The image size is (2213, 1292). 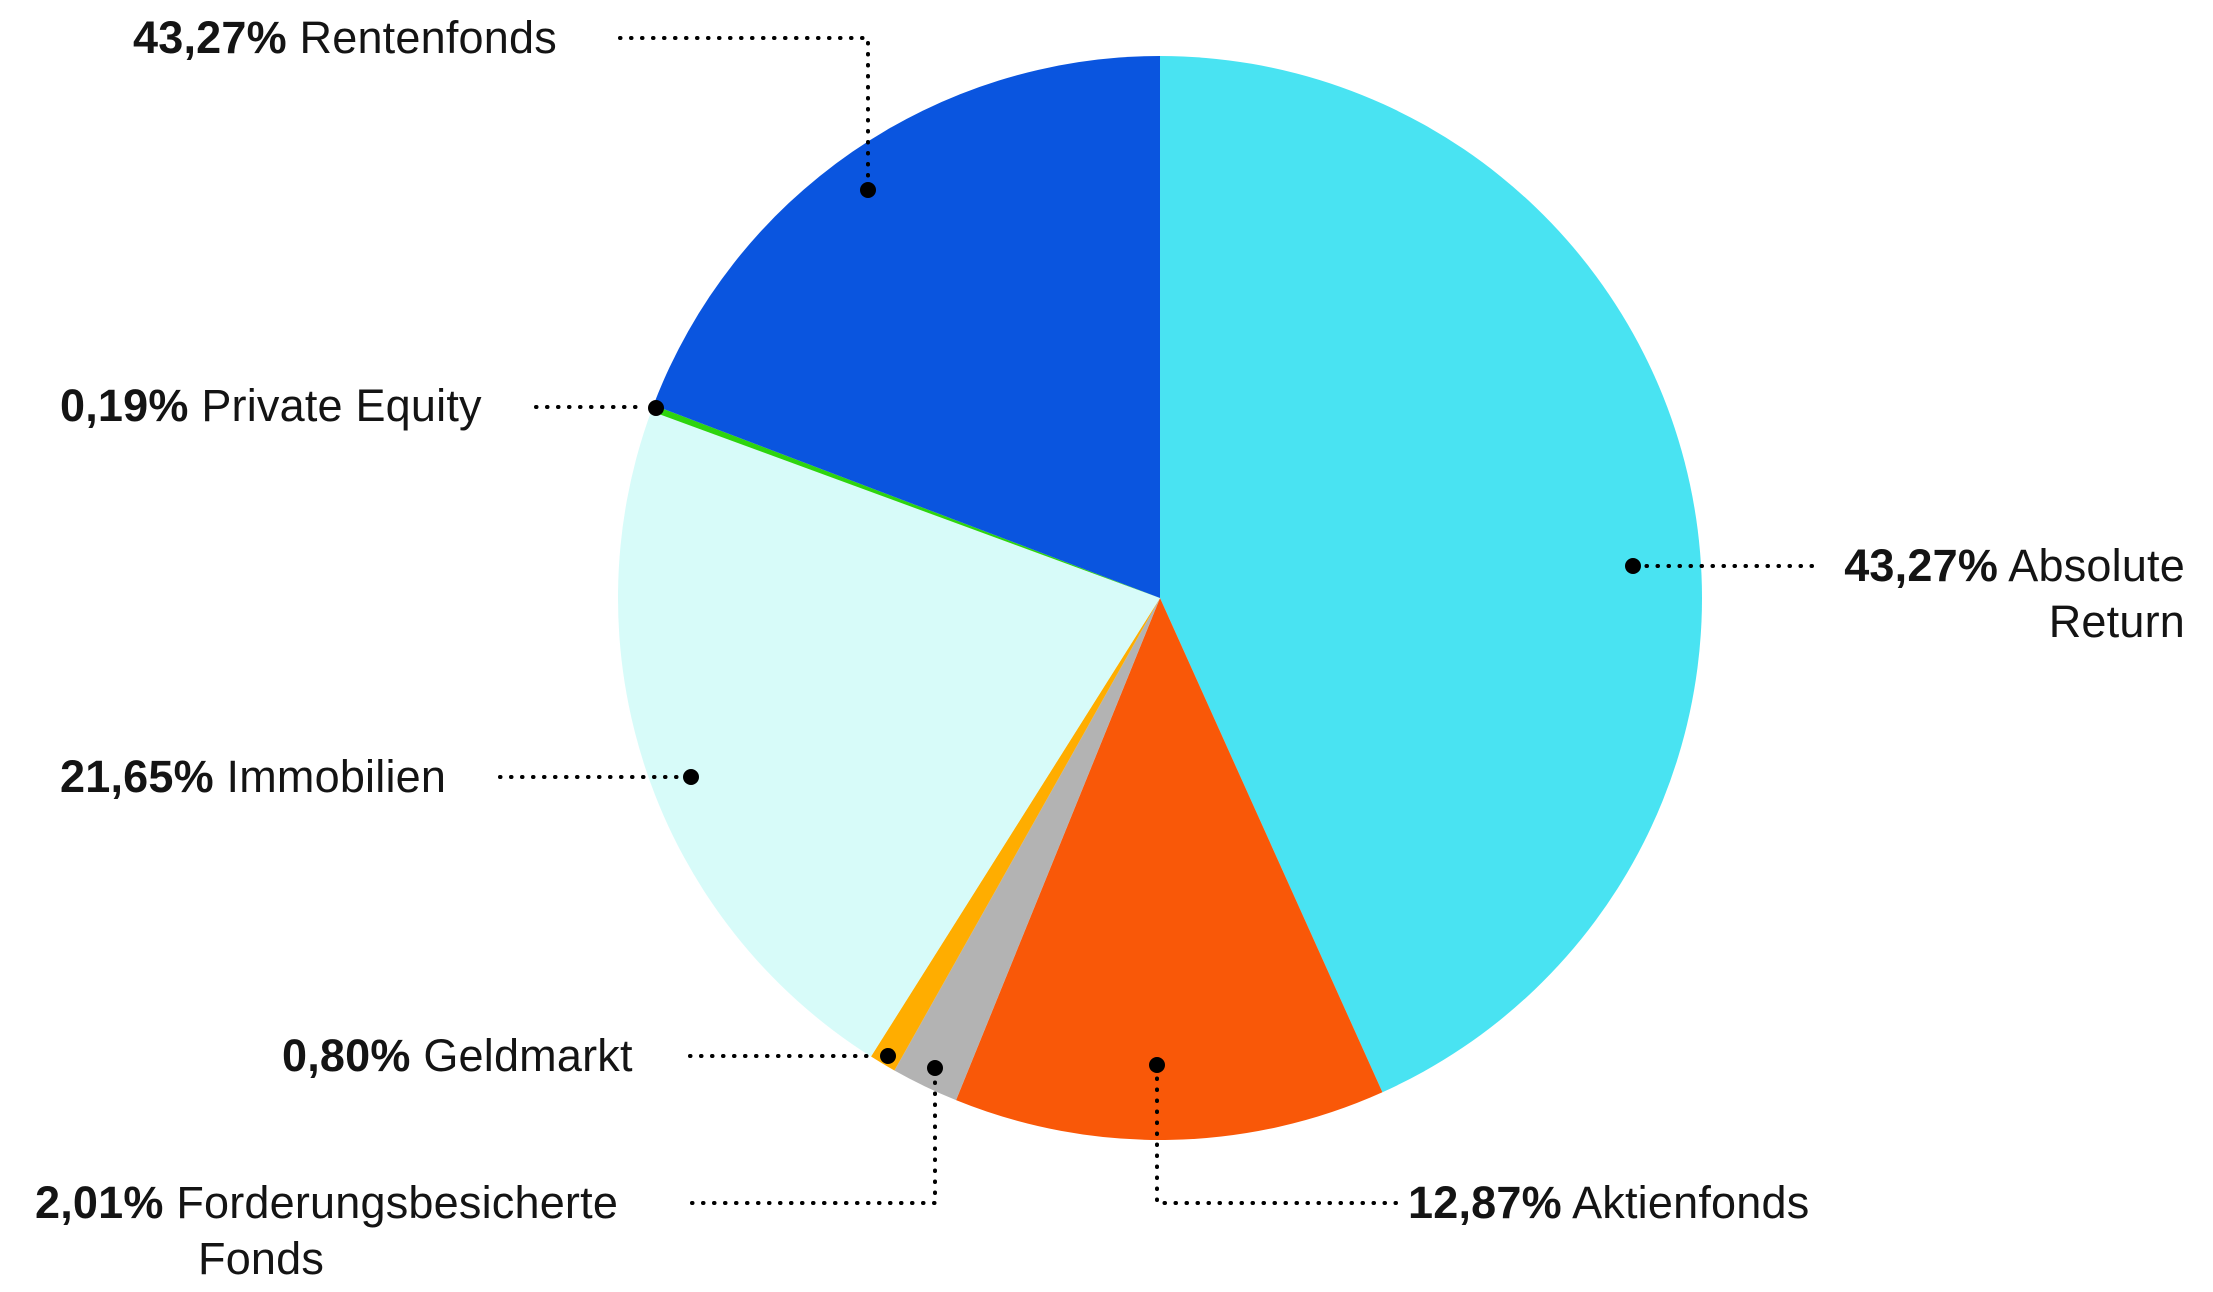 What do you see at coordinates (1921, 565) in the screenshot?
I see `label-absolute-return-percent: 43,27%` at bounding box center [1921, 565].